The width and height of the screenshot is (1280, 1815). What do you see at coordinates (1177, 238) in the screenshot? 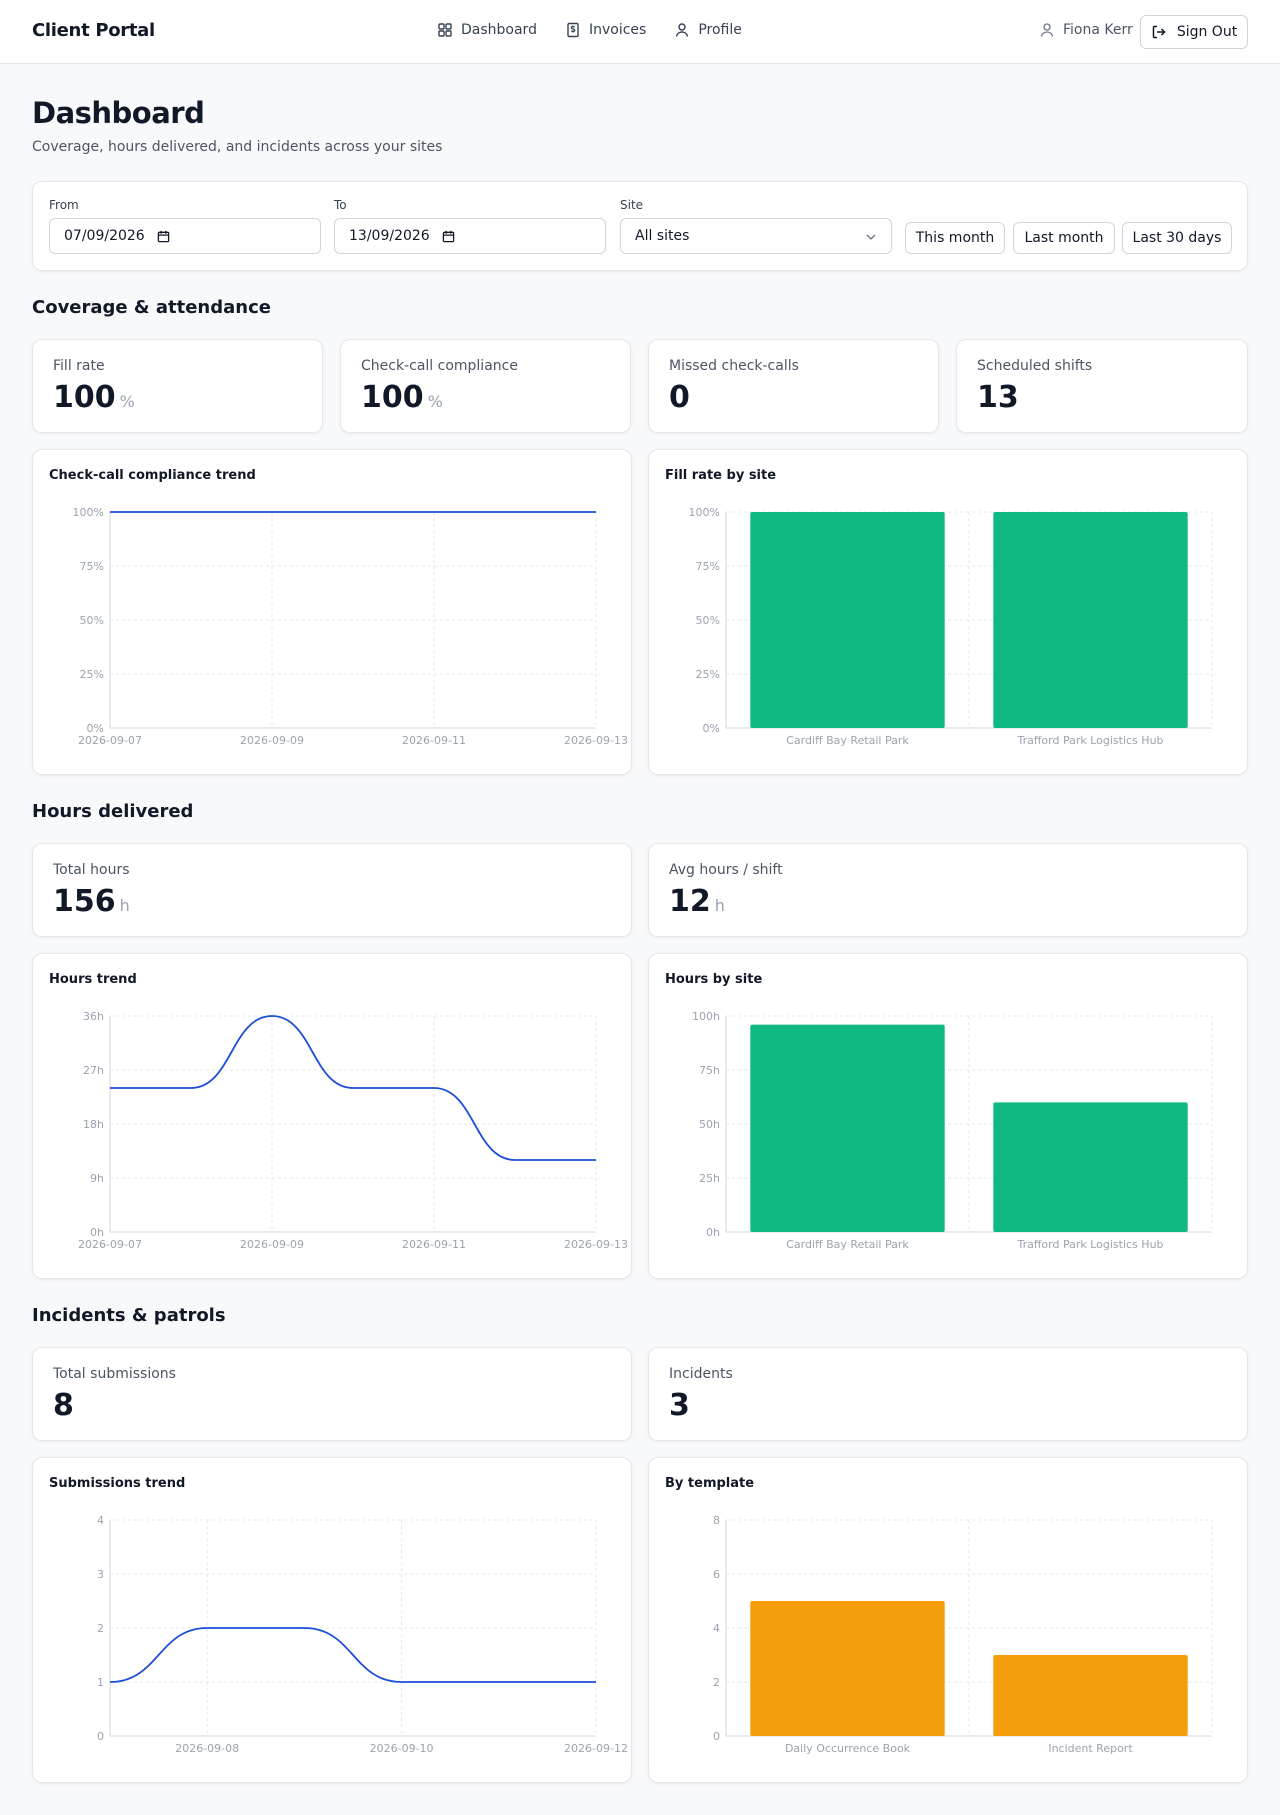
I see `last-30-days-button: Last 30 days` at bounding box center [1177, 238].